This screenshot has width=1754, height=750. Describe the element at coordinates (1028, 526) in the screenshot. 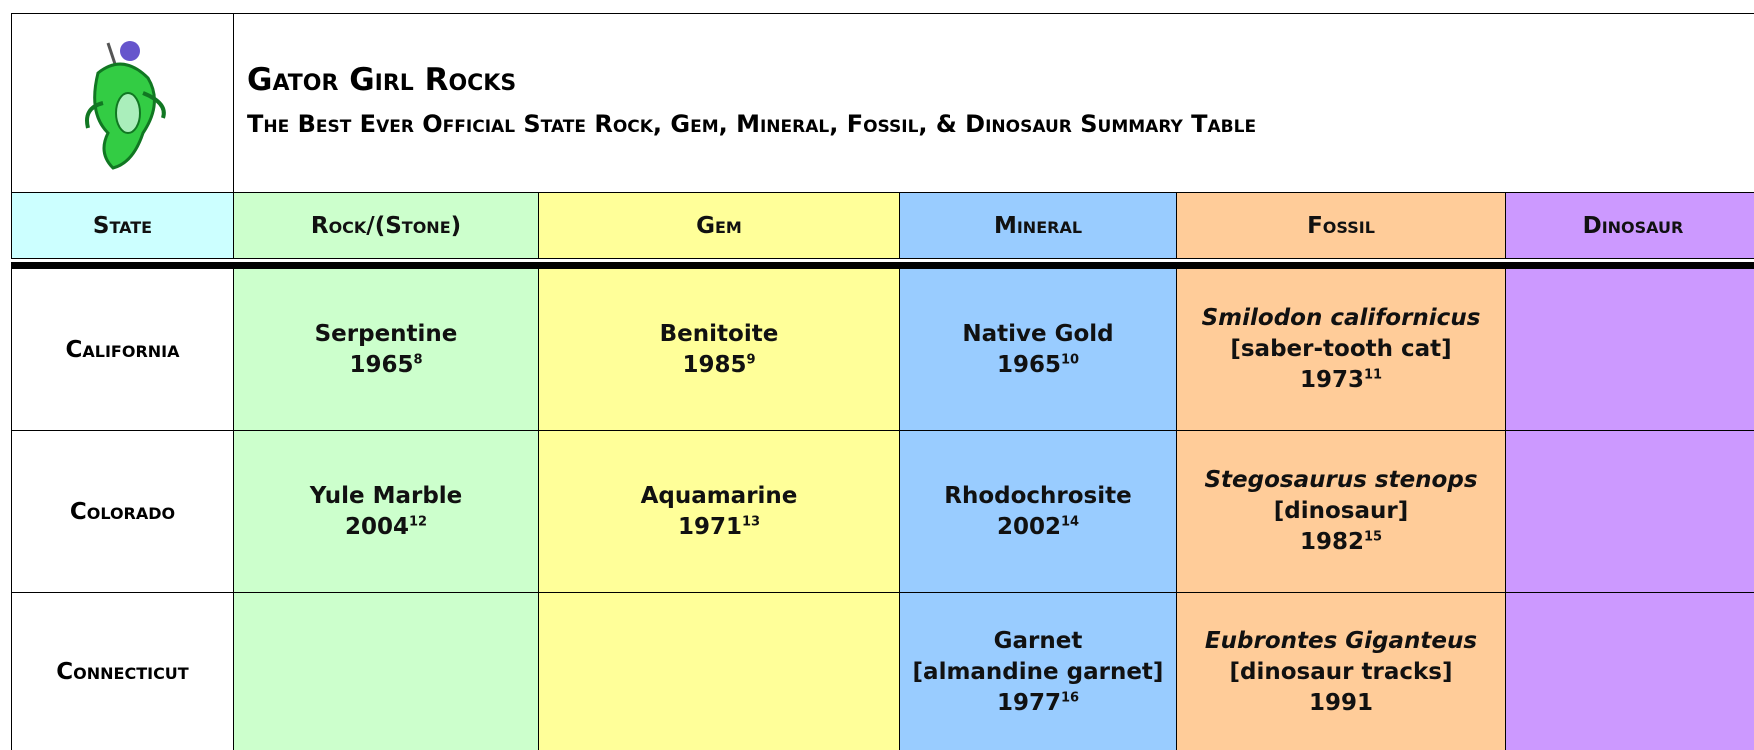

I see `cell-year: 2002` at that location.